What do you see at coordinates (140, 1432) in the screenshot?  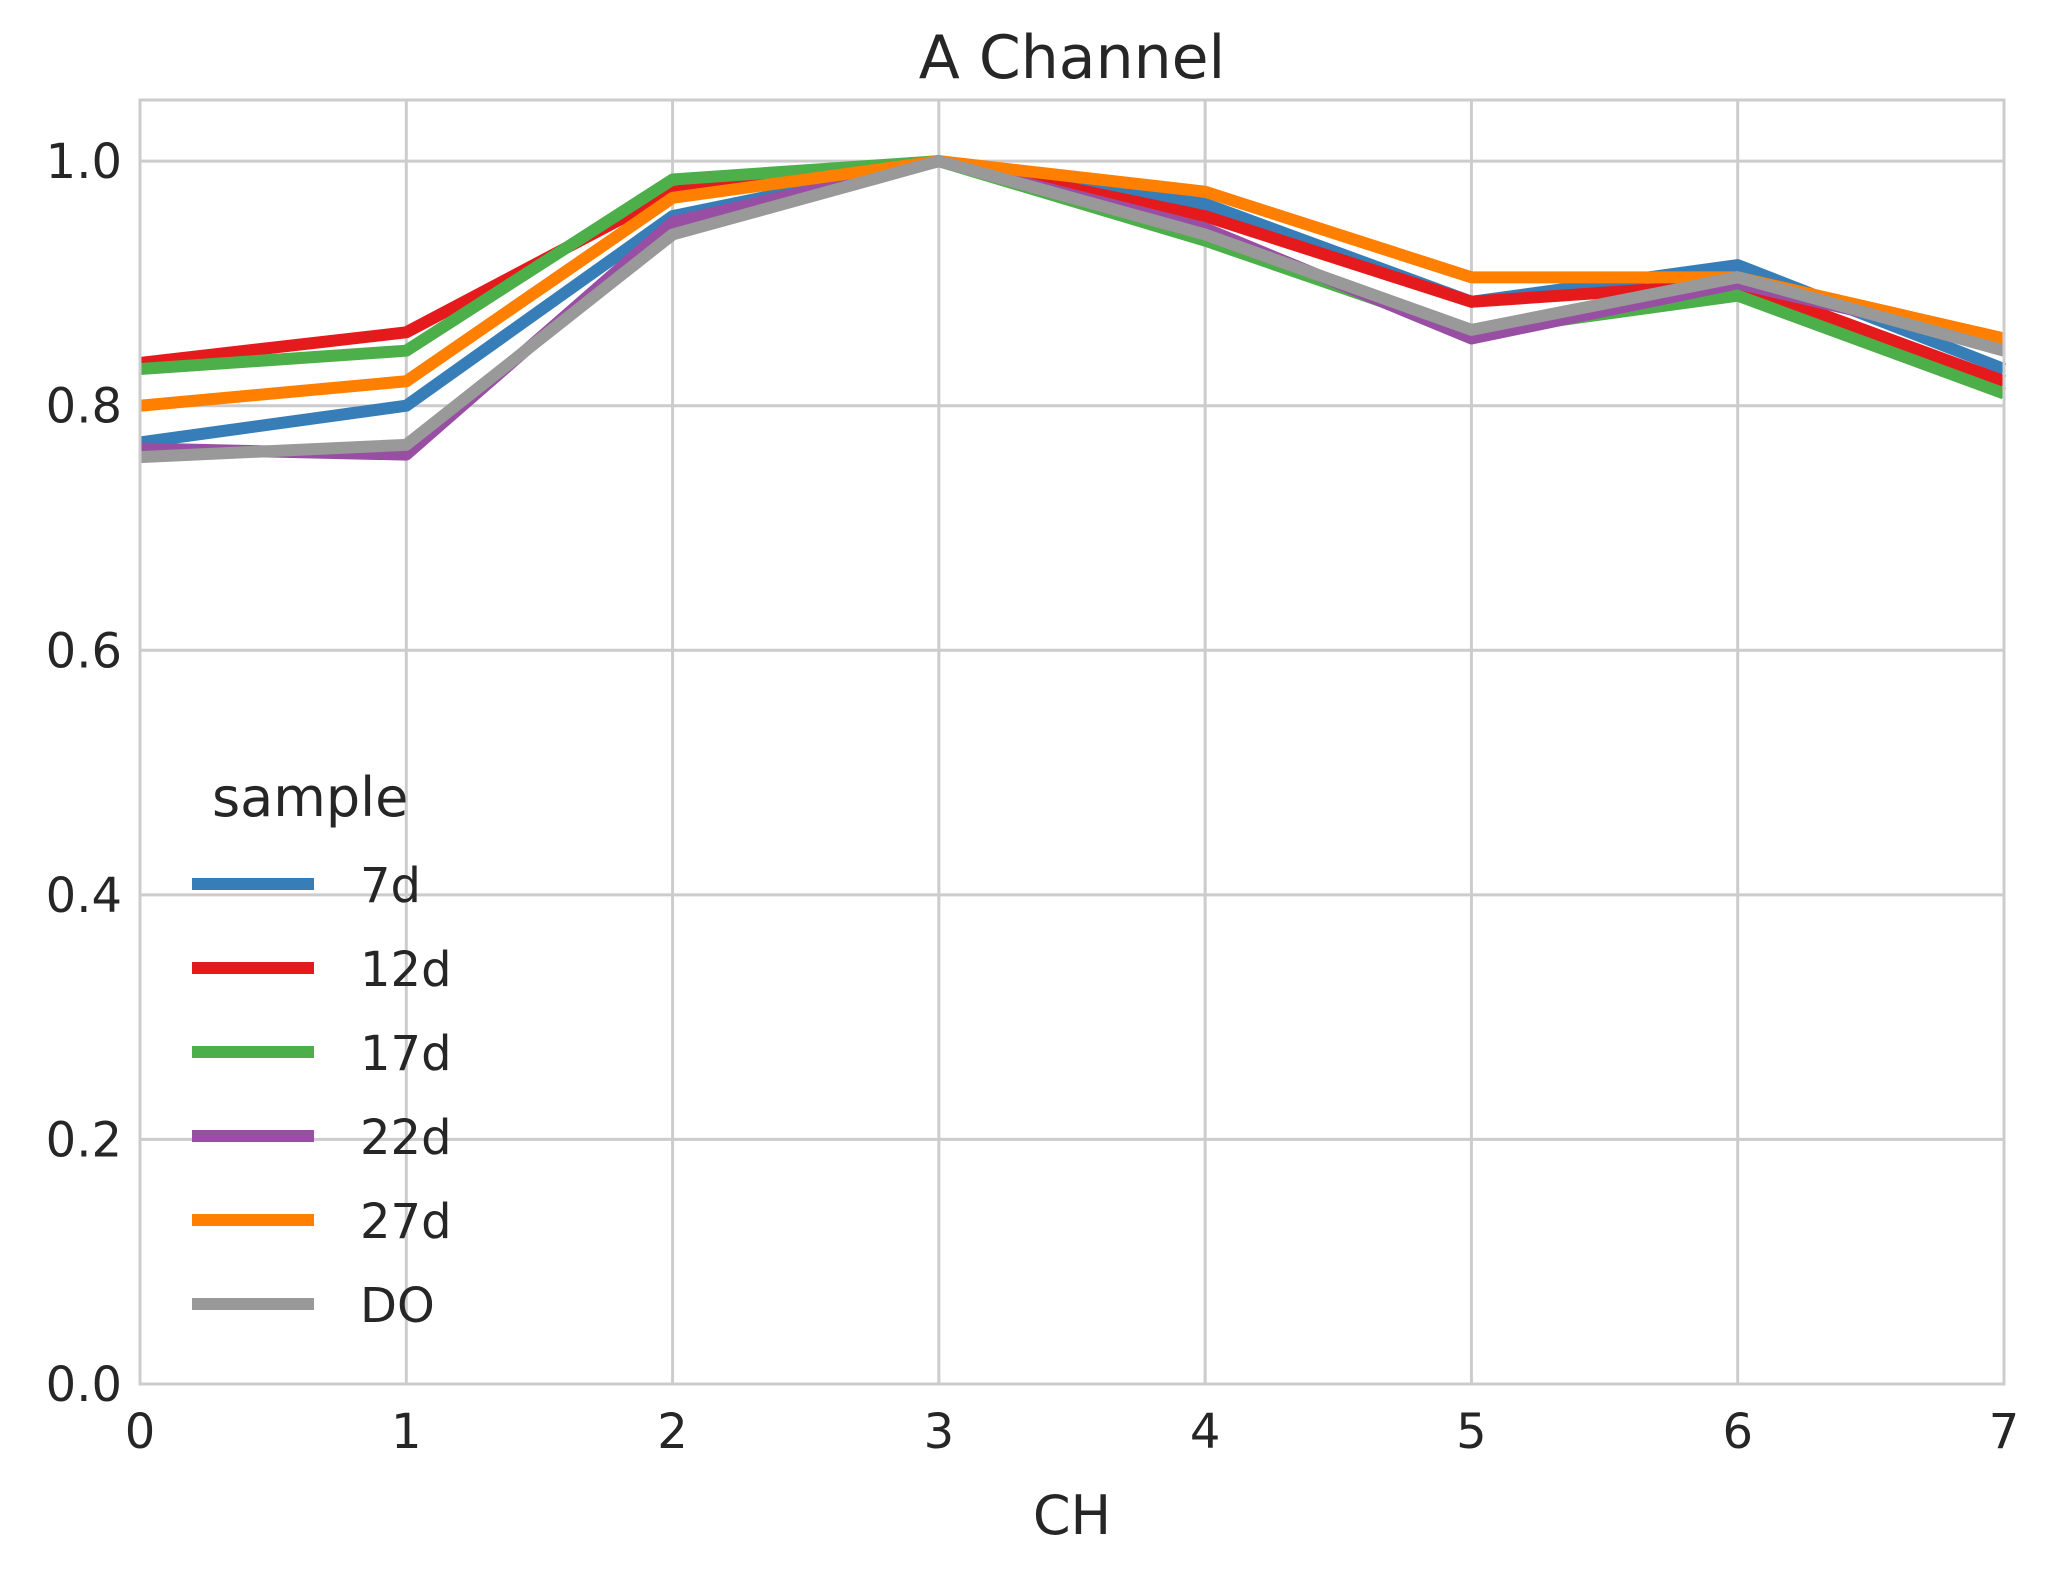 I see `x-tick-label: 0` at bounding box center [140, 1432].